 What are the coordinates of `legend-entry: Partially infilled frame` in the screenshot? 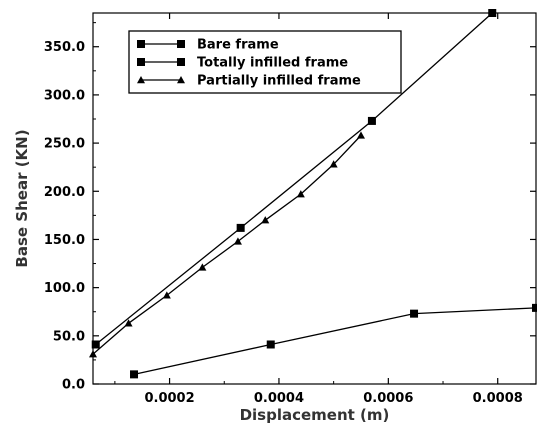 It's located at (249, 81).